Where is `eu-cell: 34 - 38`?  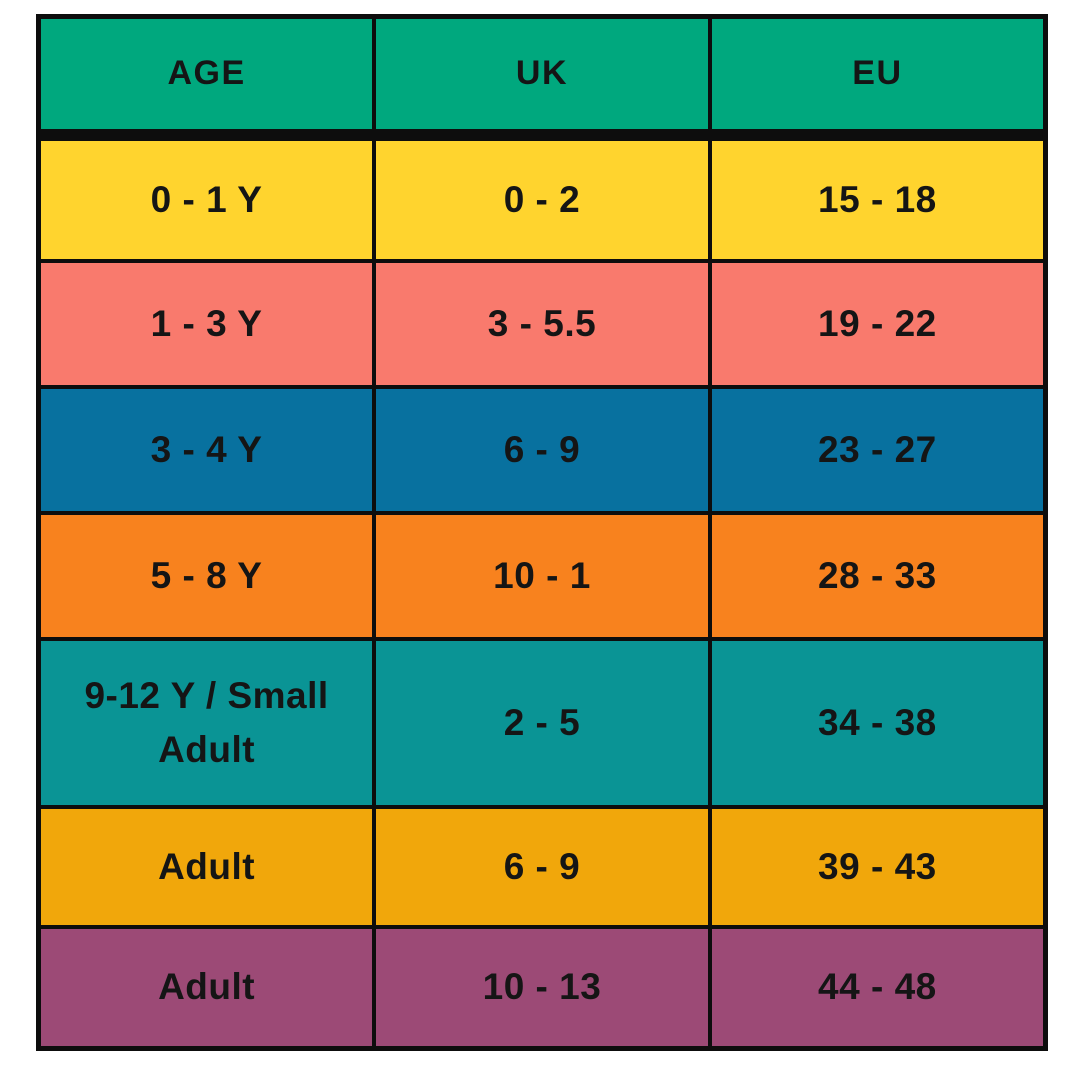
eu-cell: 34 - 38 is located at coordinates (877, 722).